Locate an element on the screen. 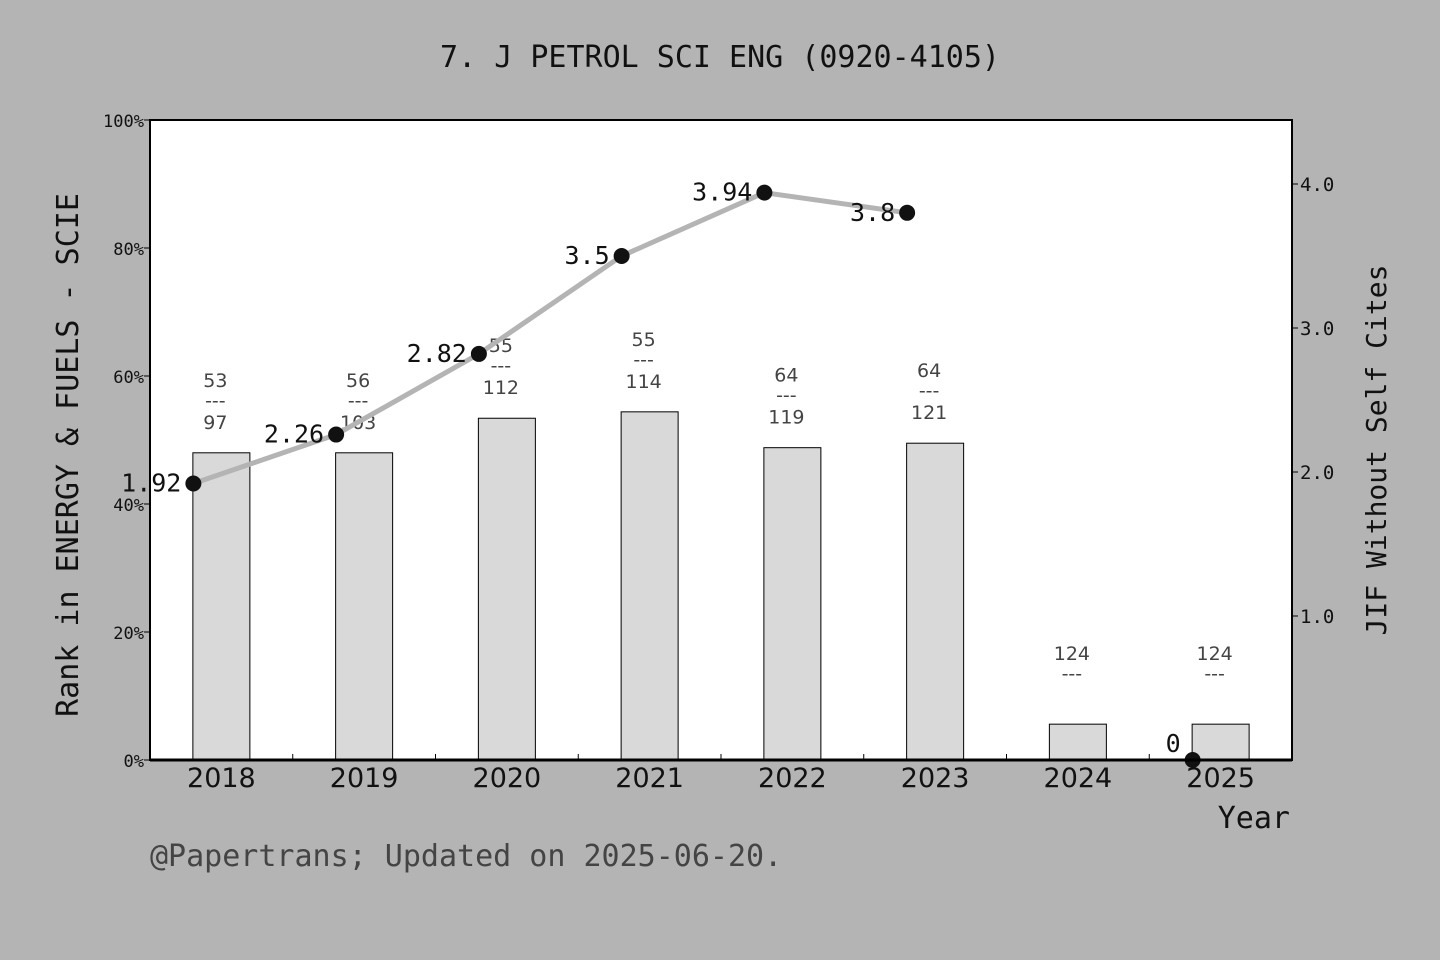 Image resolution: width=1440 pixels, height=960 pixels. rank-label-bottom: 114 is located at coordinates (643, 382).